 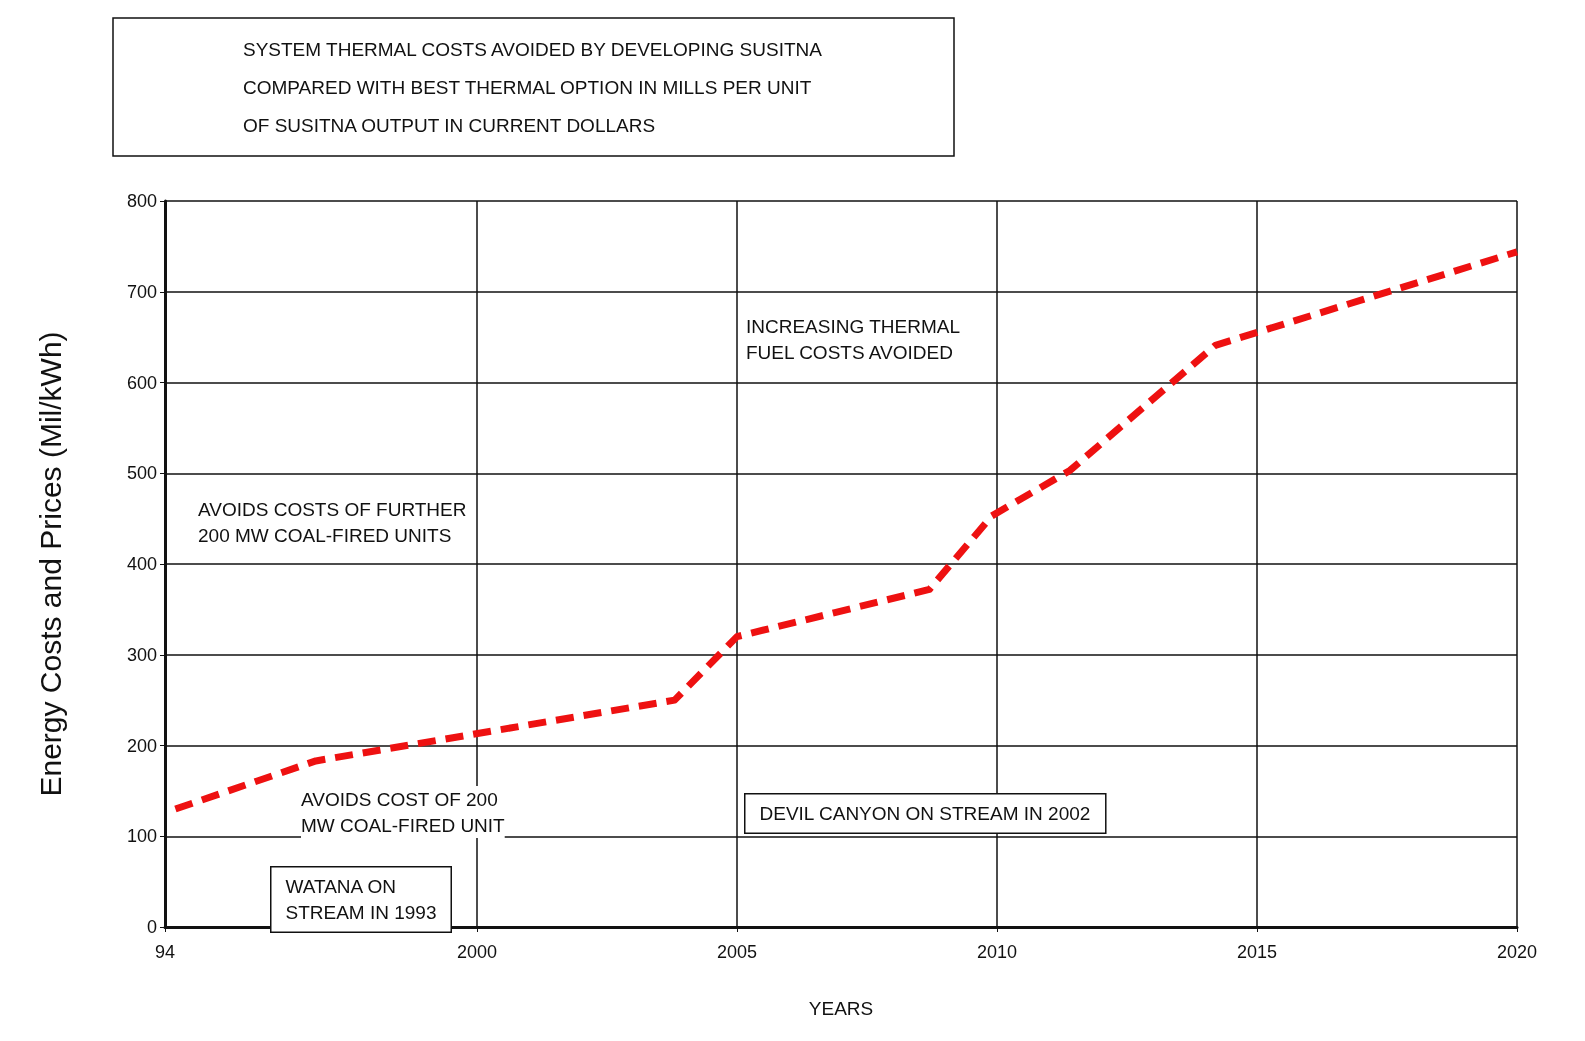 What do you see at coordinates (141, 382) in the screenshot?
I see `y-tick-label: 600` at bounding box center [141, 382].